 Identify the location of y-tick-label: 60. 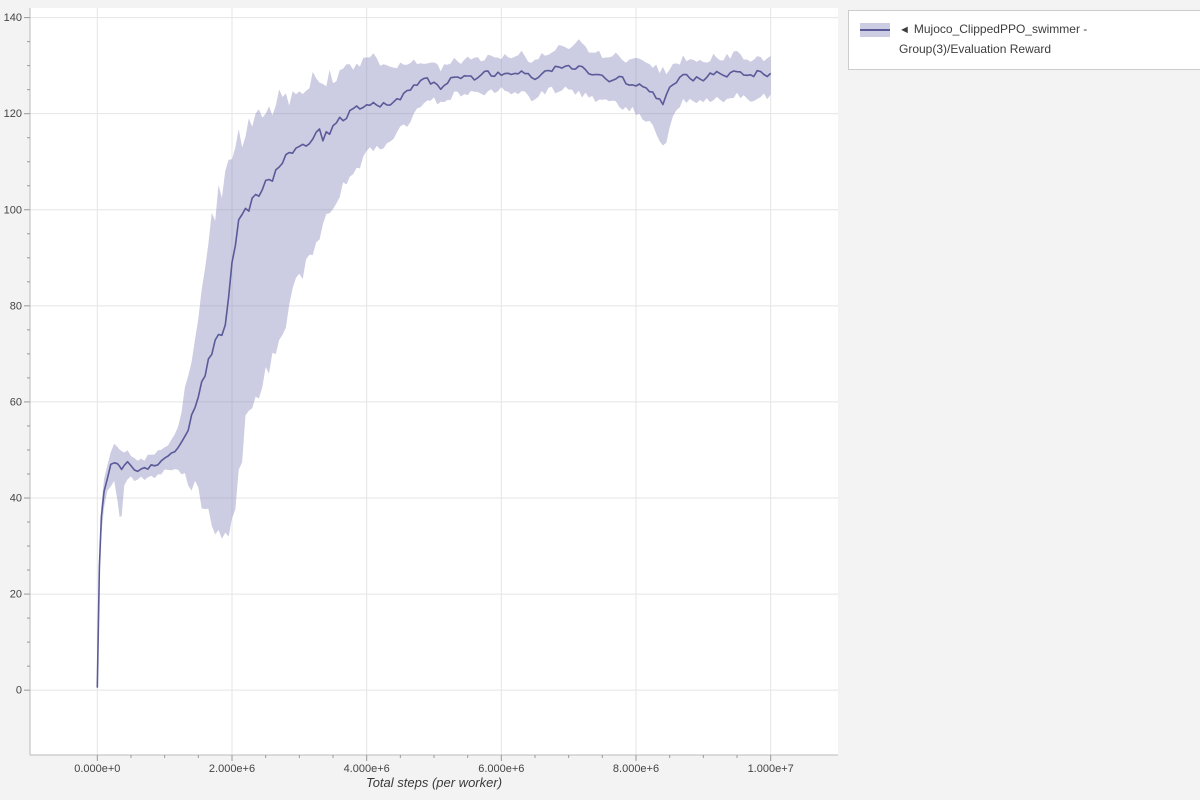
(16, 402).